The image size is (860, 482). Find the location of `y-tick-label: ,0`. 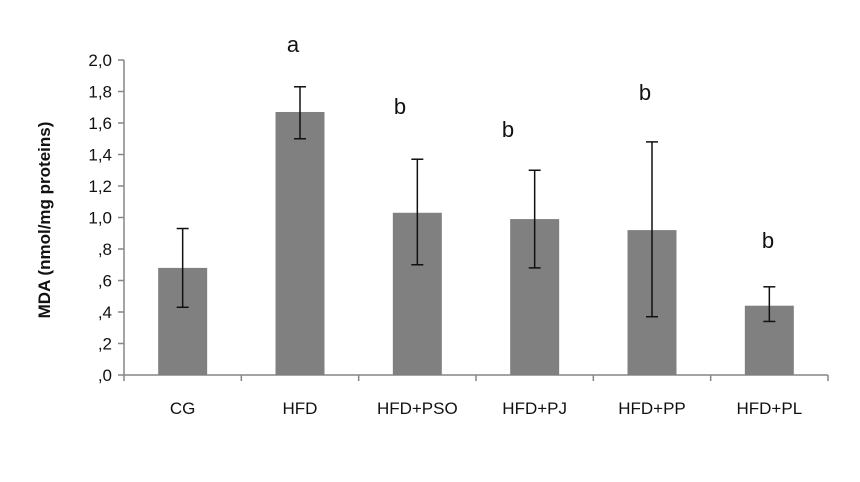

y-tick-label: ,0 is located at coordinates (105, 375).